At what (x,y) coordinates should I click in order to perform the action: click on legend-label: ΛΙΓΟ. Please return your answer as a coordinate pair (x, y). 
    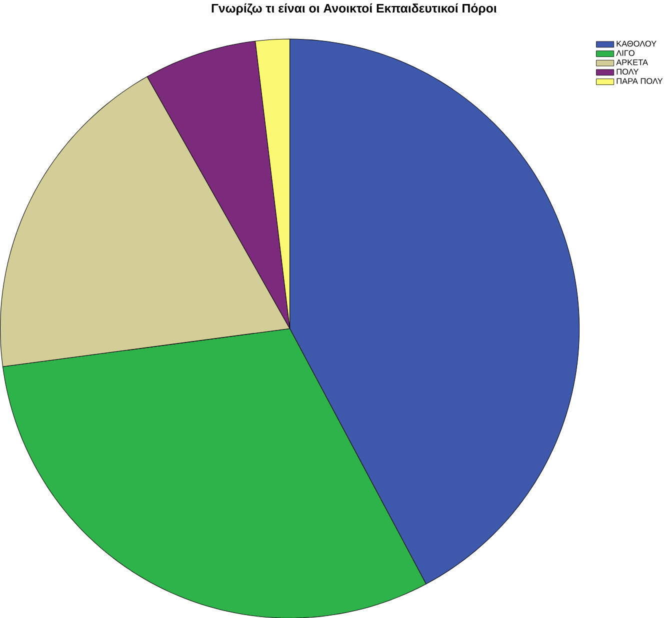
    Looking at the image, I should click on (625, 53).